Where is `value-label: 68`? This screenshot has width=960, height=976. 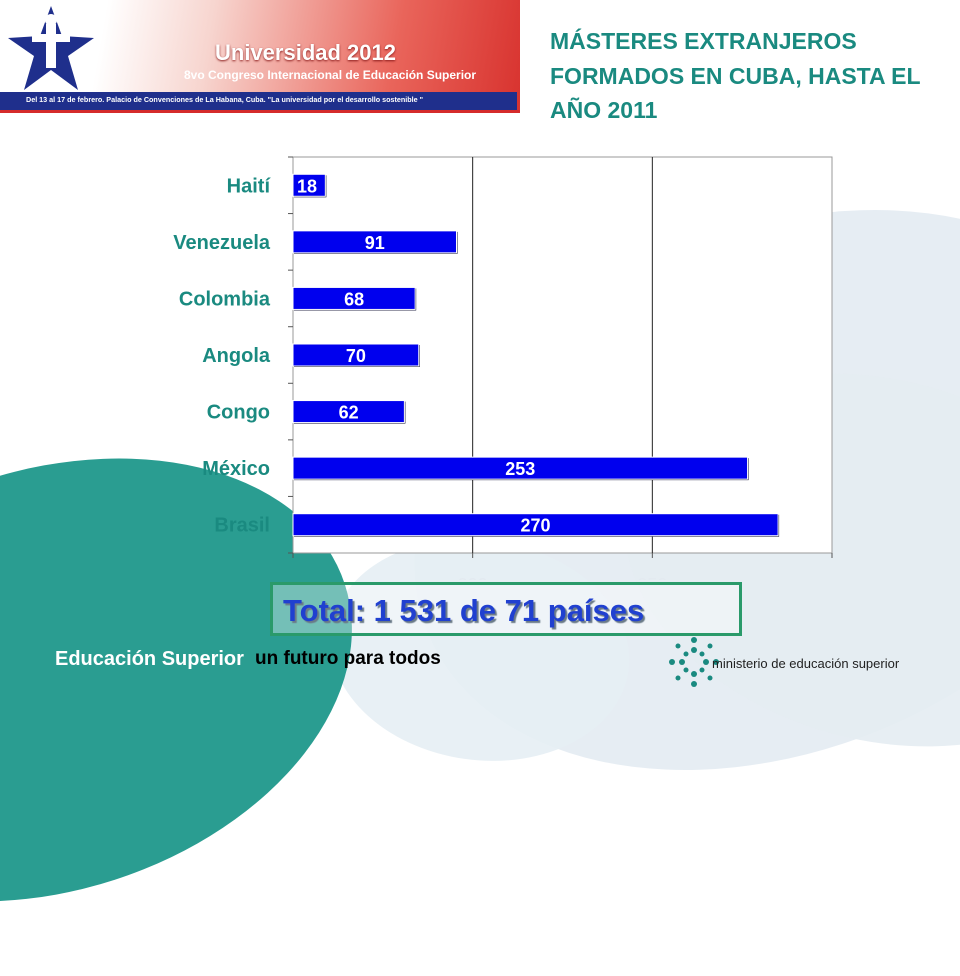
value-label: 68 is located at coordinates (354, 299).